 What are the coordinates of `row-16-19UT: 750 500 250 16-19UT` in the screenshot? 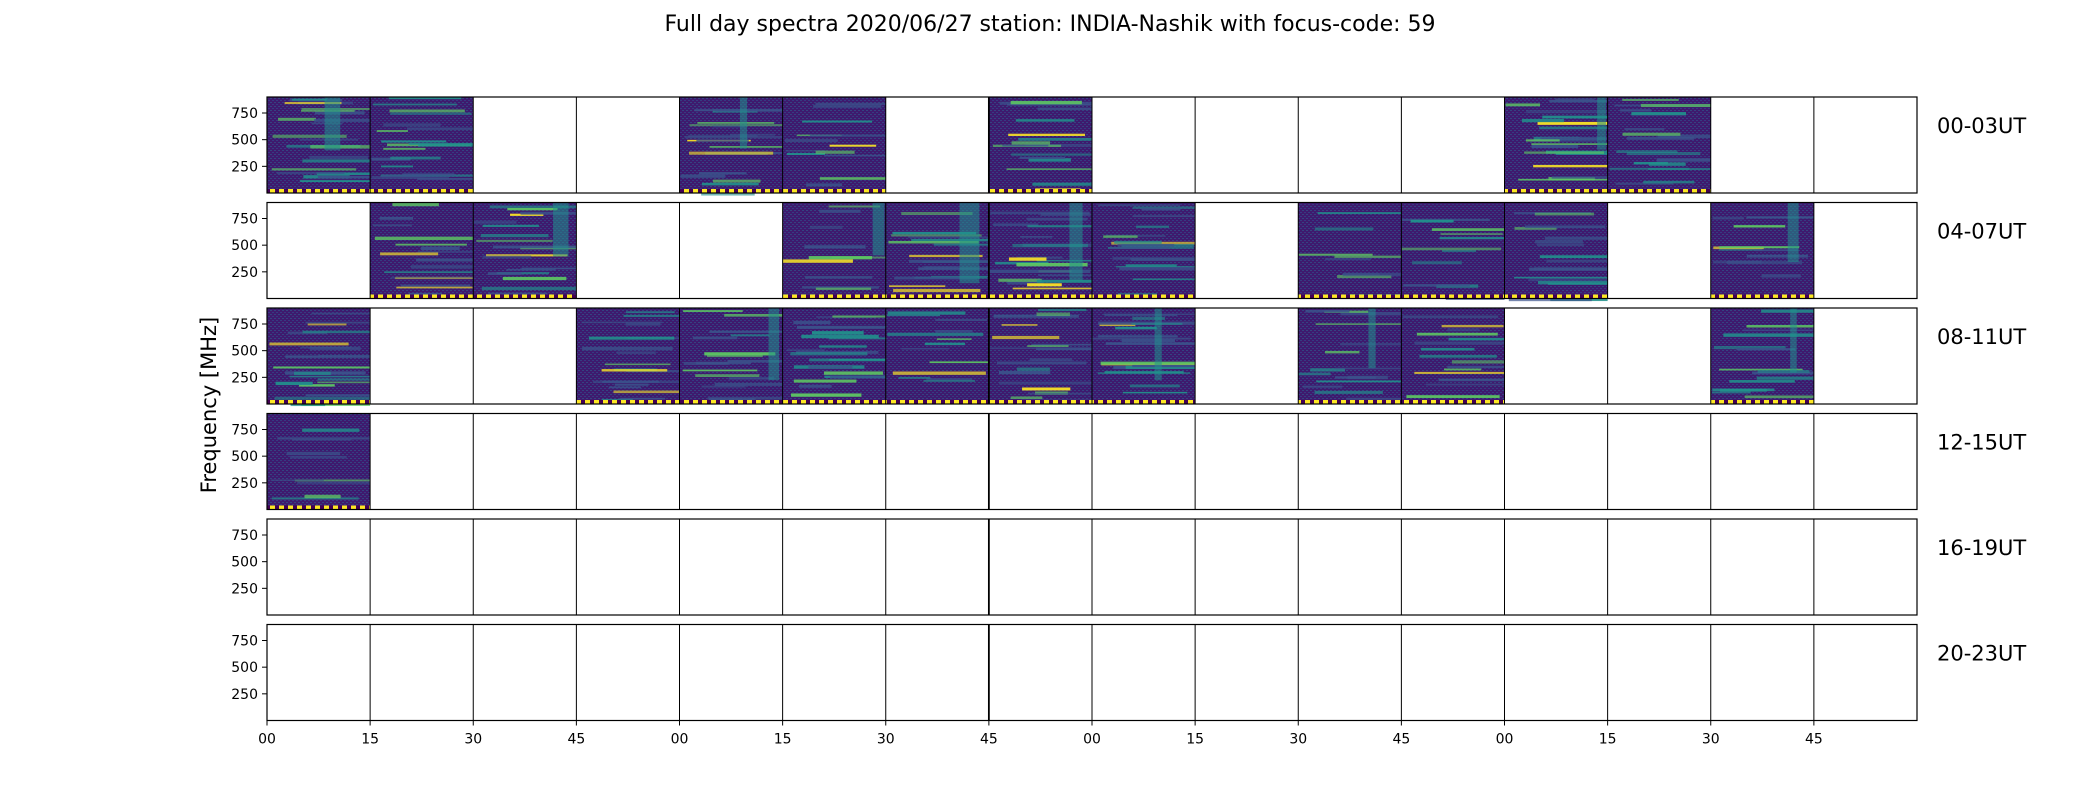 It's located at (1128, 567).